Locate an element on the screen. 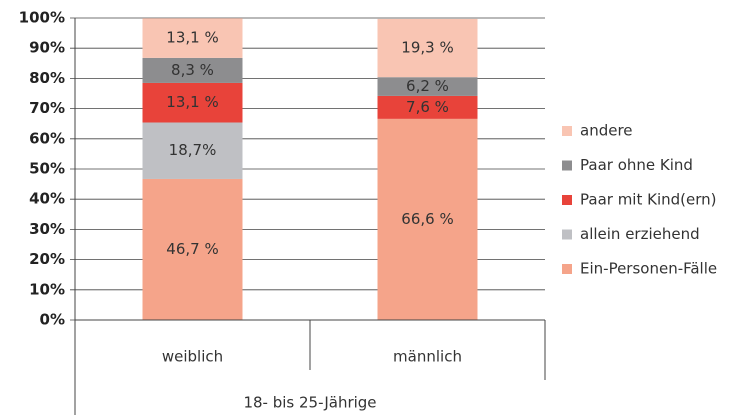 The image size is (732, 415). y-tick-label: 40% is located at coordinates (47, 199).